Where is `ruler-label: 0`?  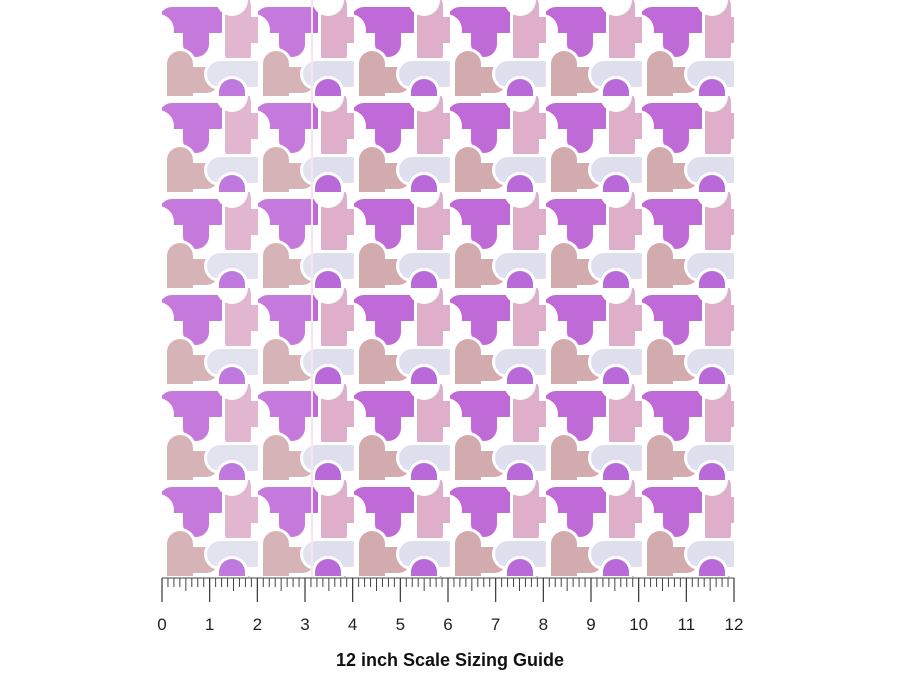 ruler-label: 0 is located at coordinates (161, 624).